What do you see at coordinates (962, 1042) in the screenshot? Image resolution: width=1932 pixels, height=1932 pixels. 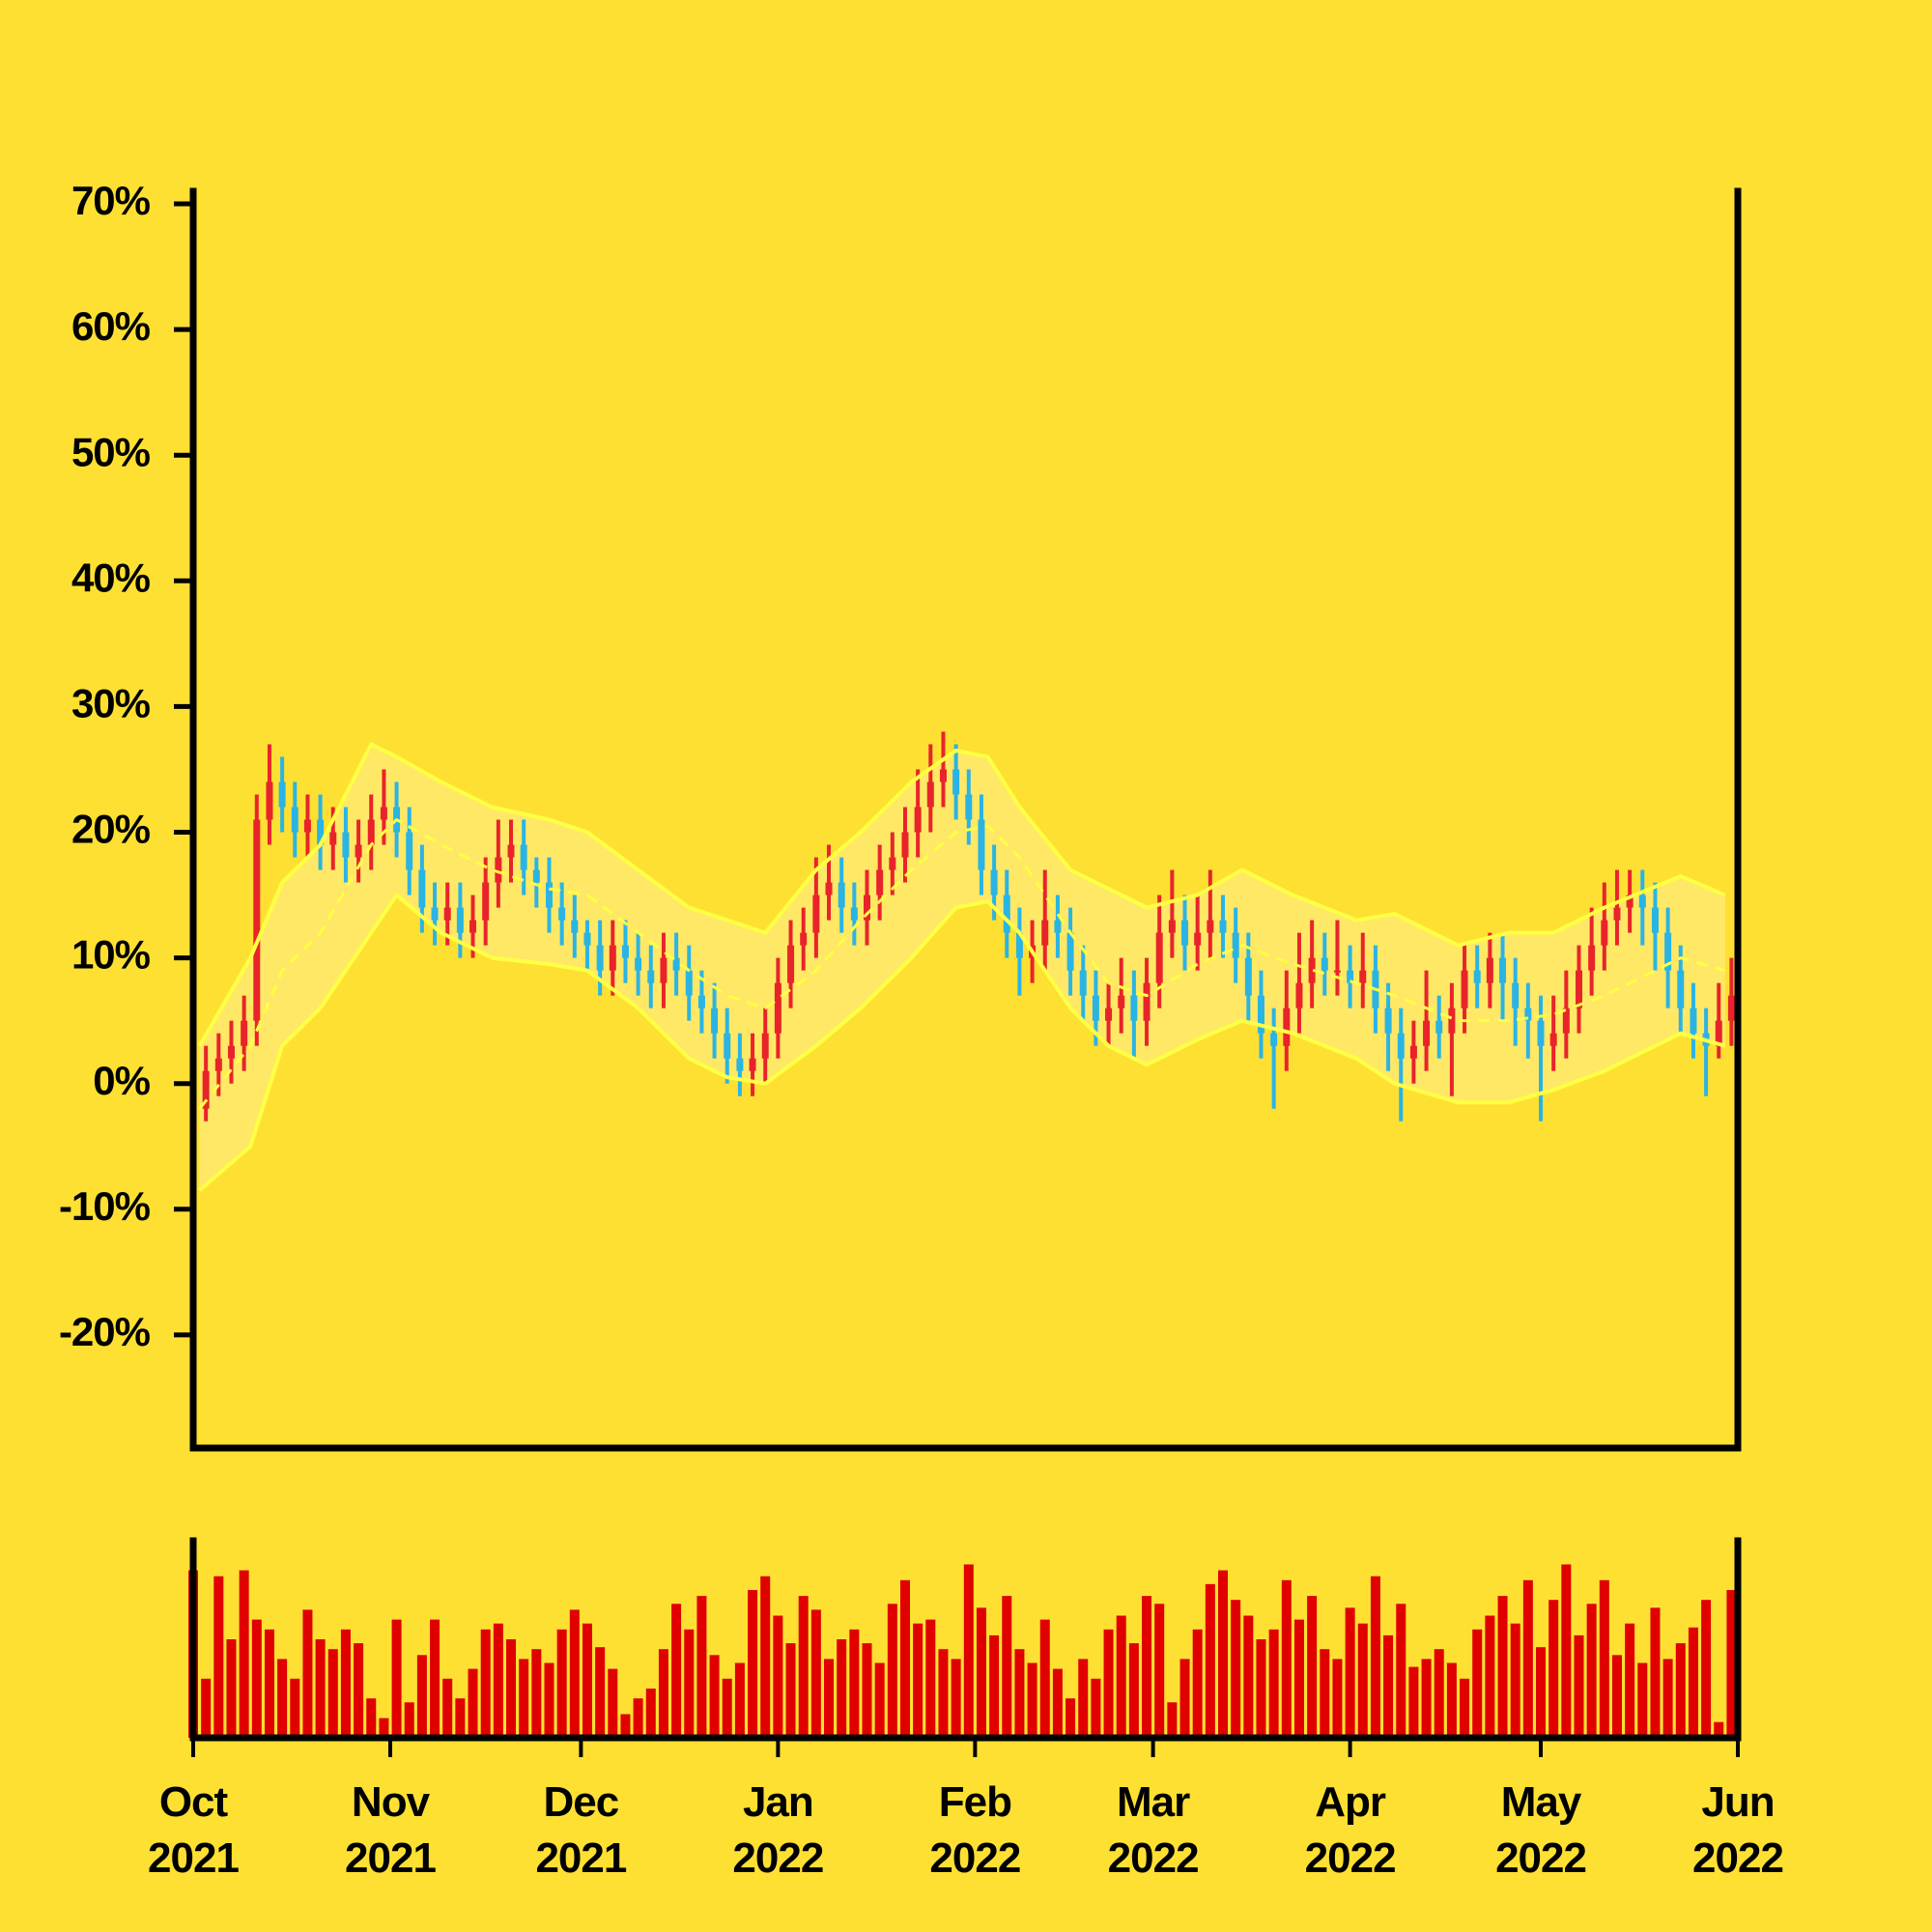 I see `band-lower` at bounding box center [962, 1042].